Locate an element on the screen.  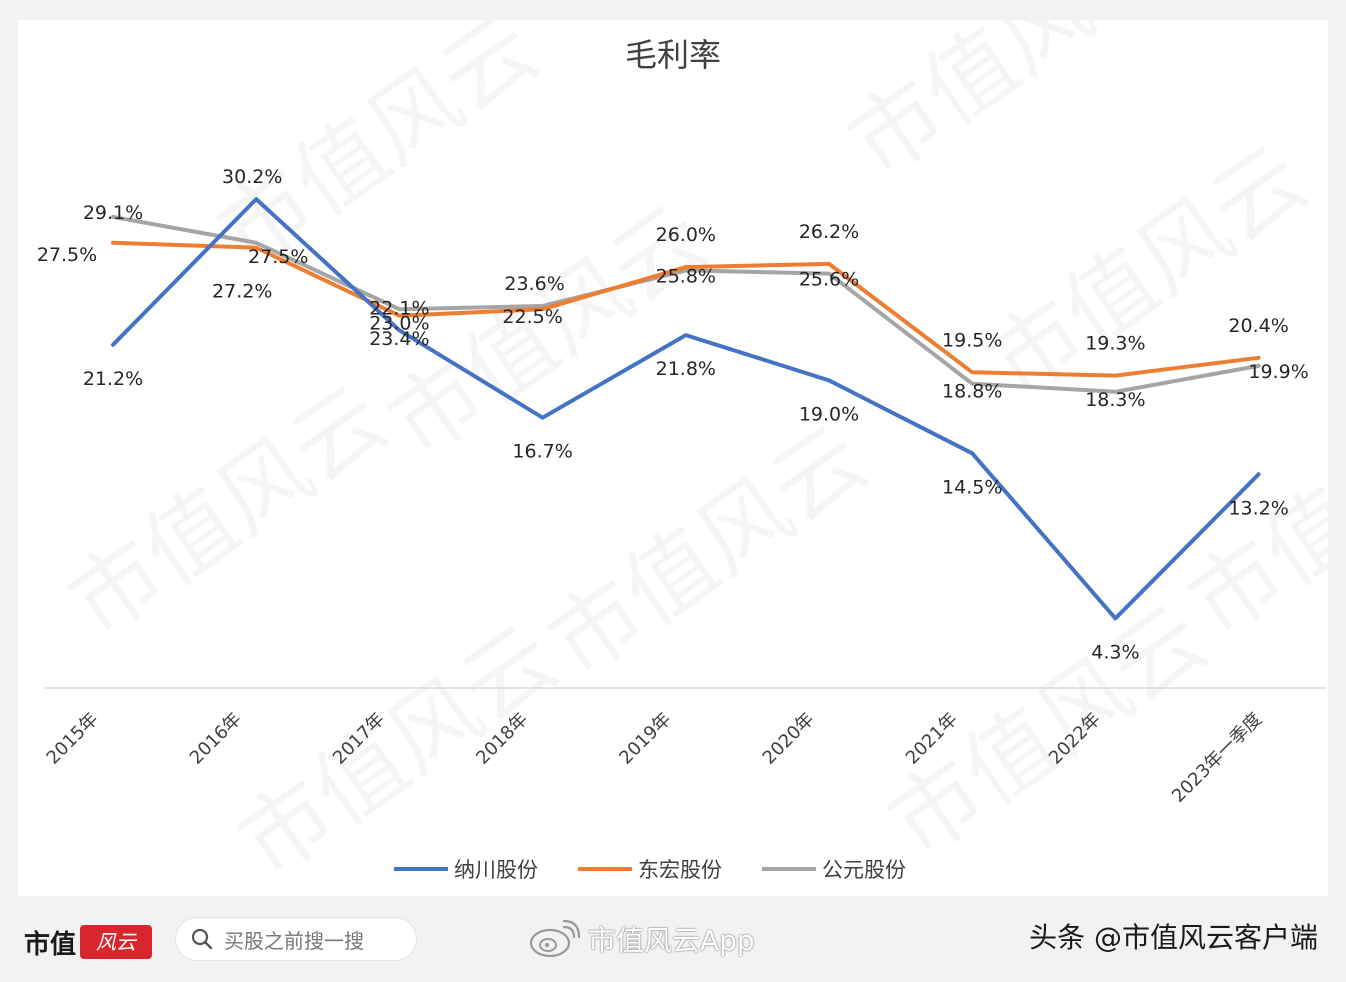
search-placeholder: 买股之前搜一搜 is located at coordinates (294, 940).